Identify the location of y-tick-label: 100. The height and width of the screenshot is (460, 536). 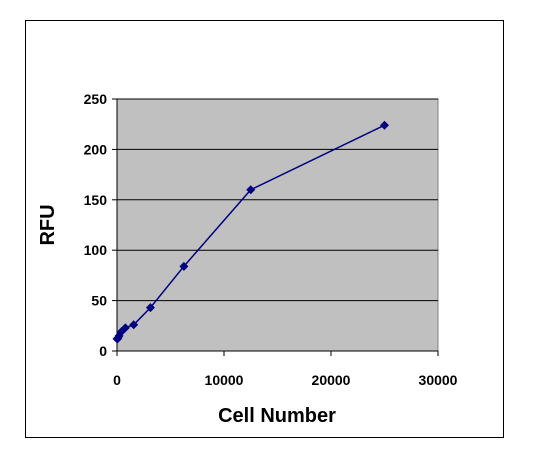
(96, 250).